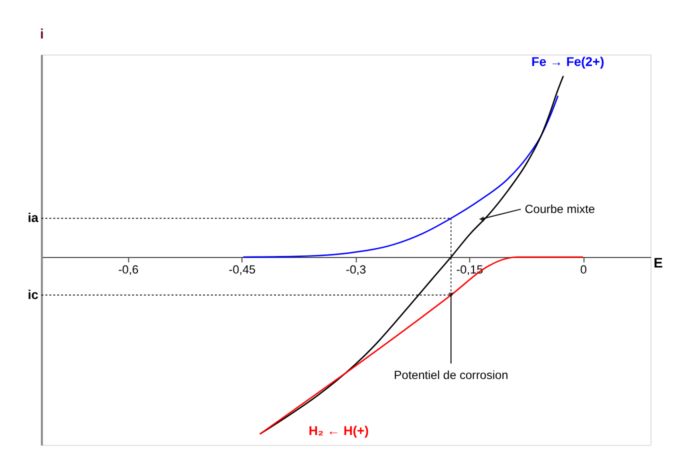 Image resolution: width=686 pixels, height=470 pixels. I want to click on annotation: ic, so click(33, 294).